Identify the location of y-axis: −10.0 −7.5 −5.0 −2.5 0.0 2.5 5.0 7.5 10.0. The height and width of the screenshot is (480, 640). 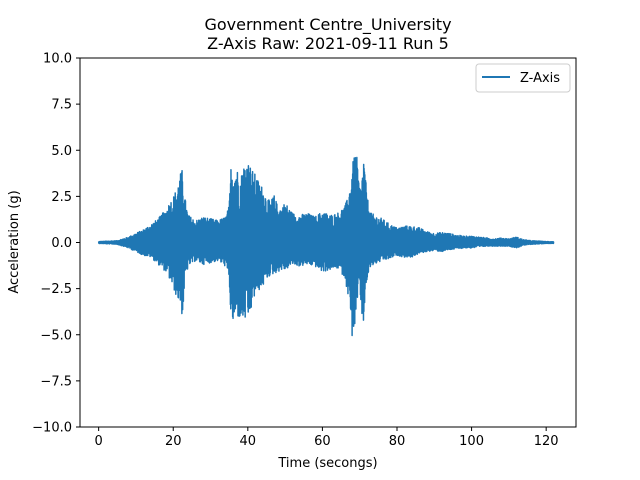
(56, 244).